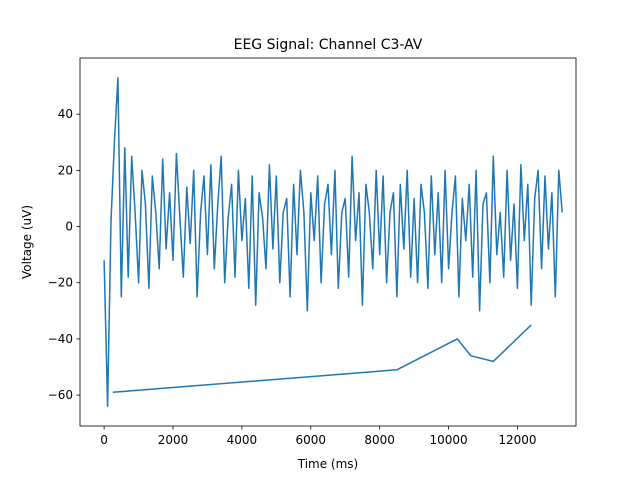 The height and width of the screenshot is (480, 640). I want to click on x-tick-label: 2000, so click(173, 440).